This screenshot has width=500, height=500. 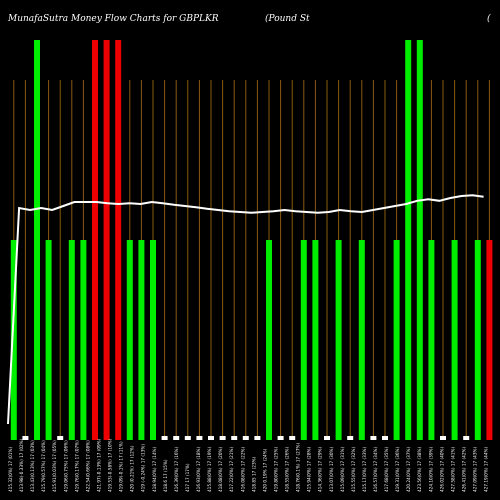 I want to click on x-tick-label: 415.55(0%) 17 (32%), so click(x=353, y=469).